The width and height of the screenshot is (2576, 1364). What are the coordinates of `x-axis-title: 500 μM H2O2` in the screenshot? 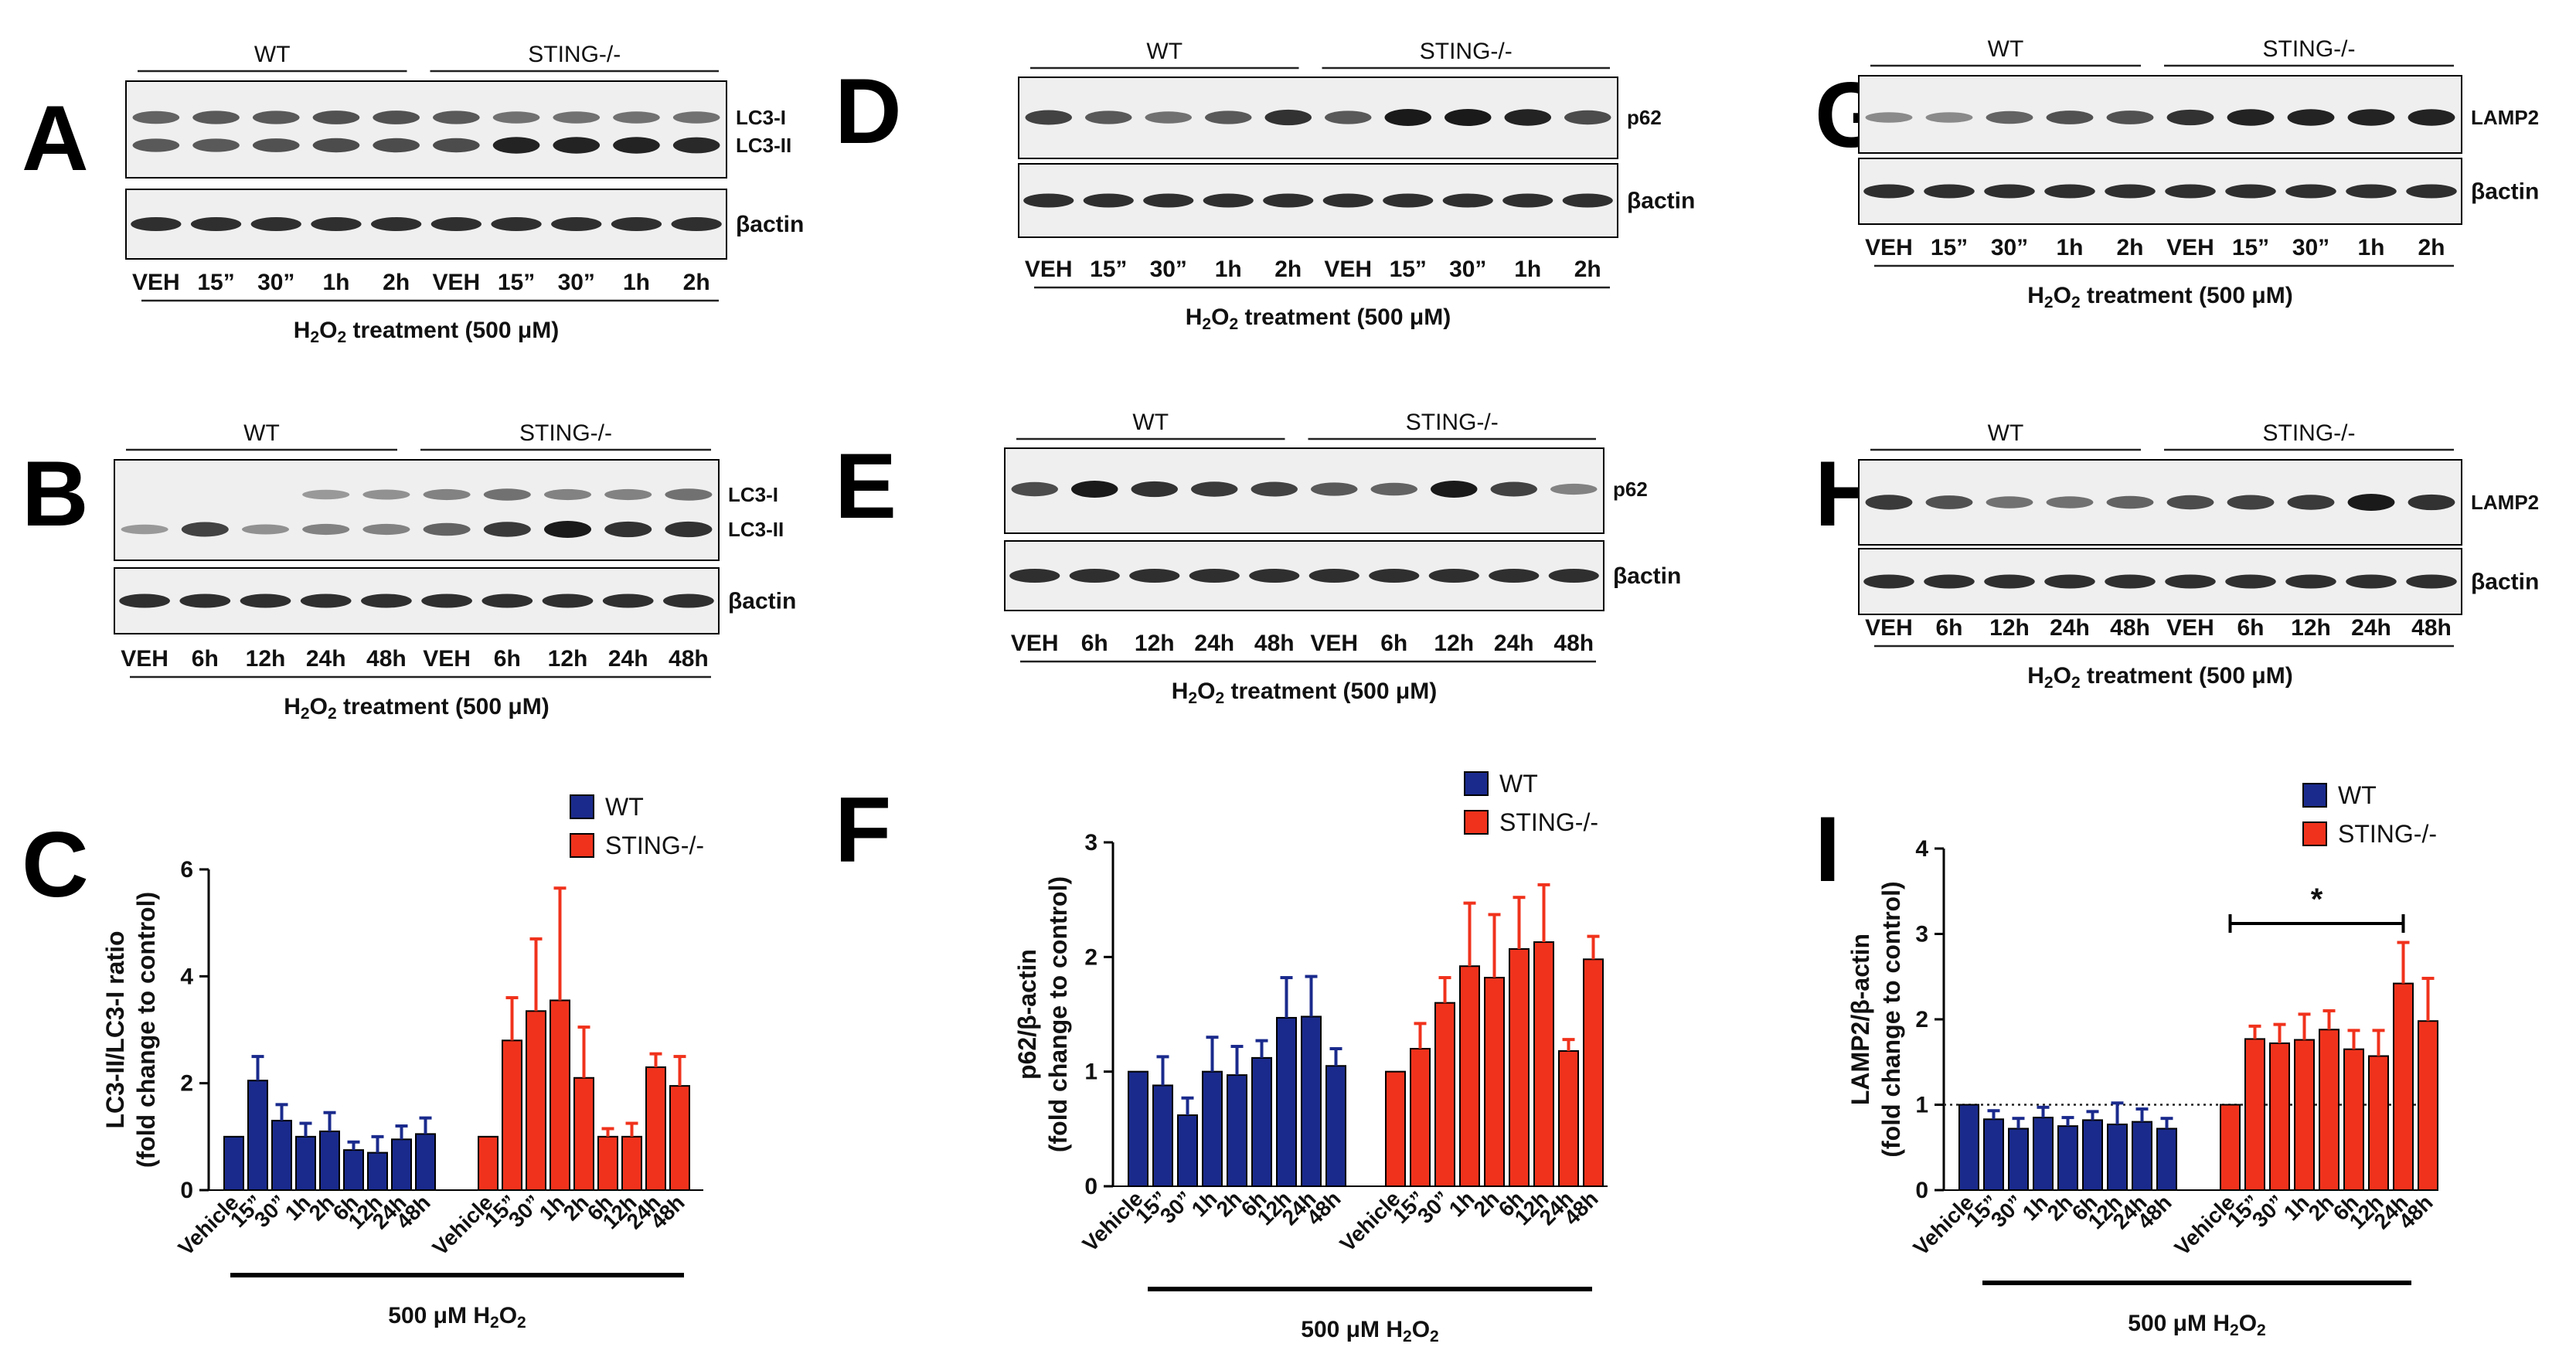 It's located at (1369, 1331).